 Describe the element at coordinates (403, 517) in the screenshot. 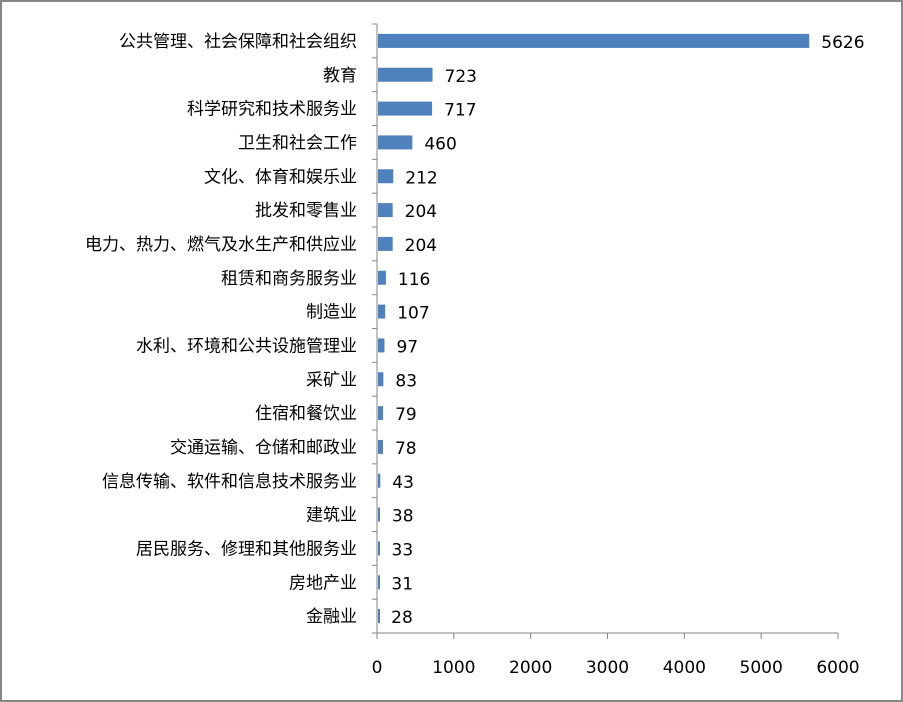

I see `data-label: 38` at that location.